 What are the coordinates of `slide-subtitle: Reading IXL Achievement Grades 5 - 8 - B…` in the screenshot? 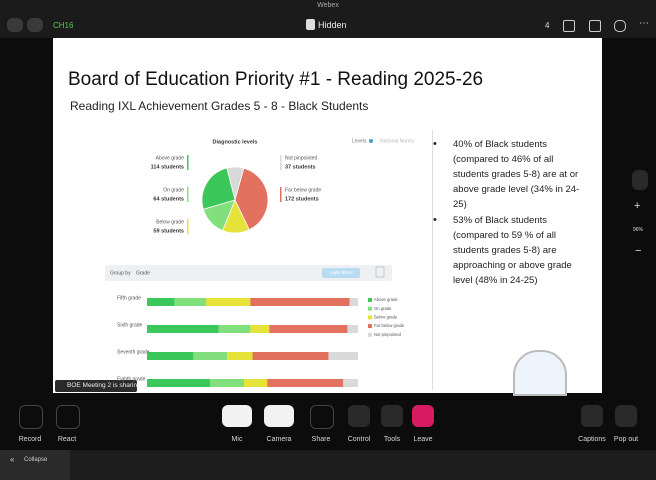 It's located at (219, 106).